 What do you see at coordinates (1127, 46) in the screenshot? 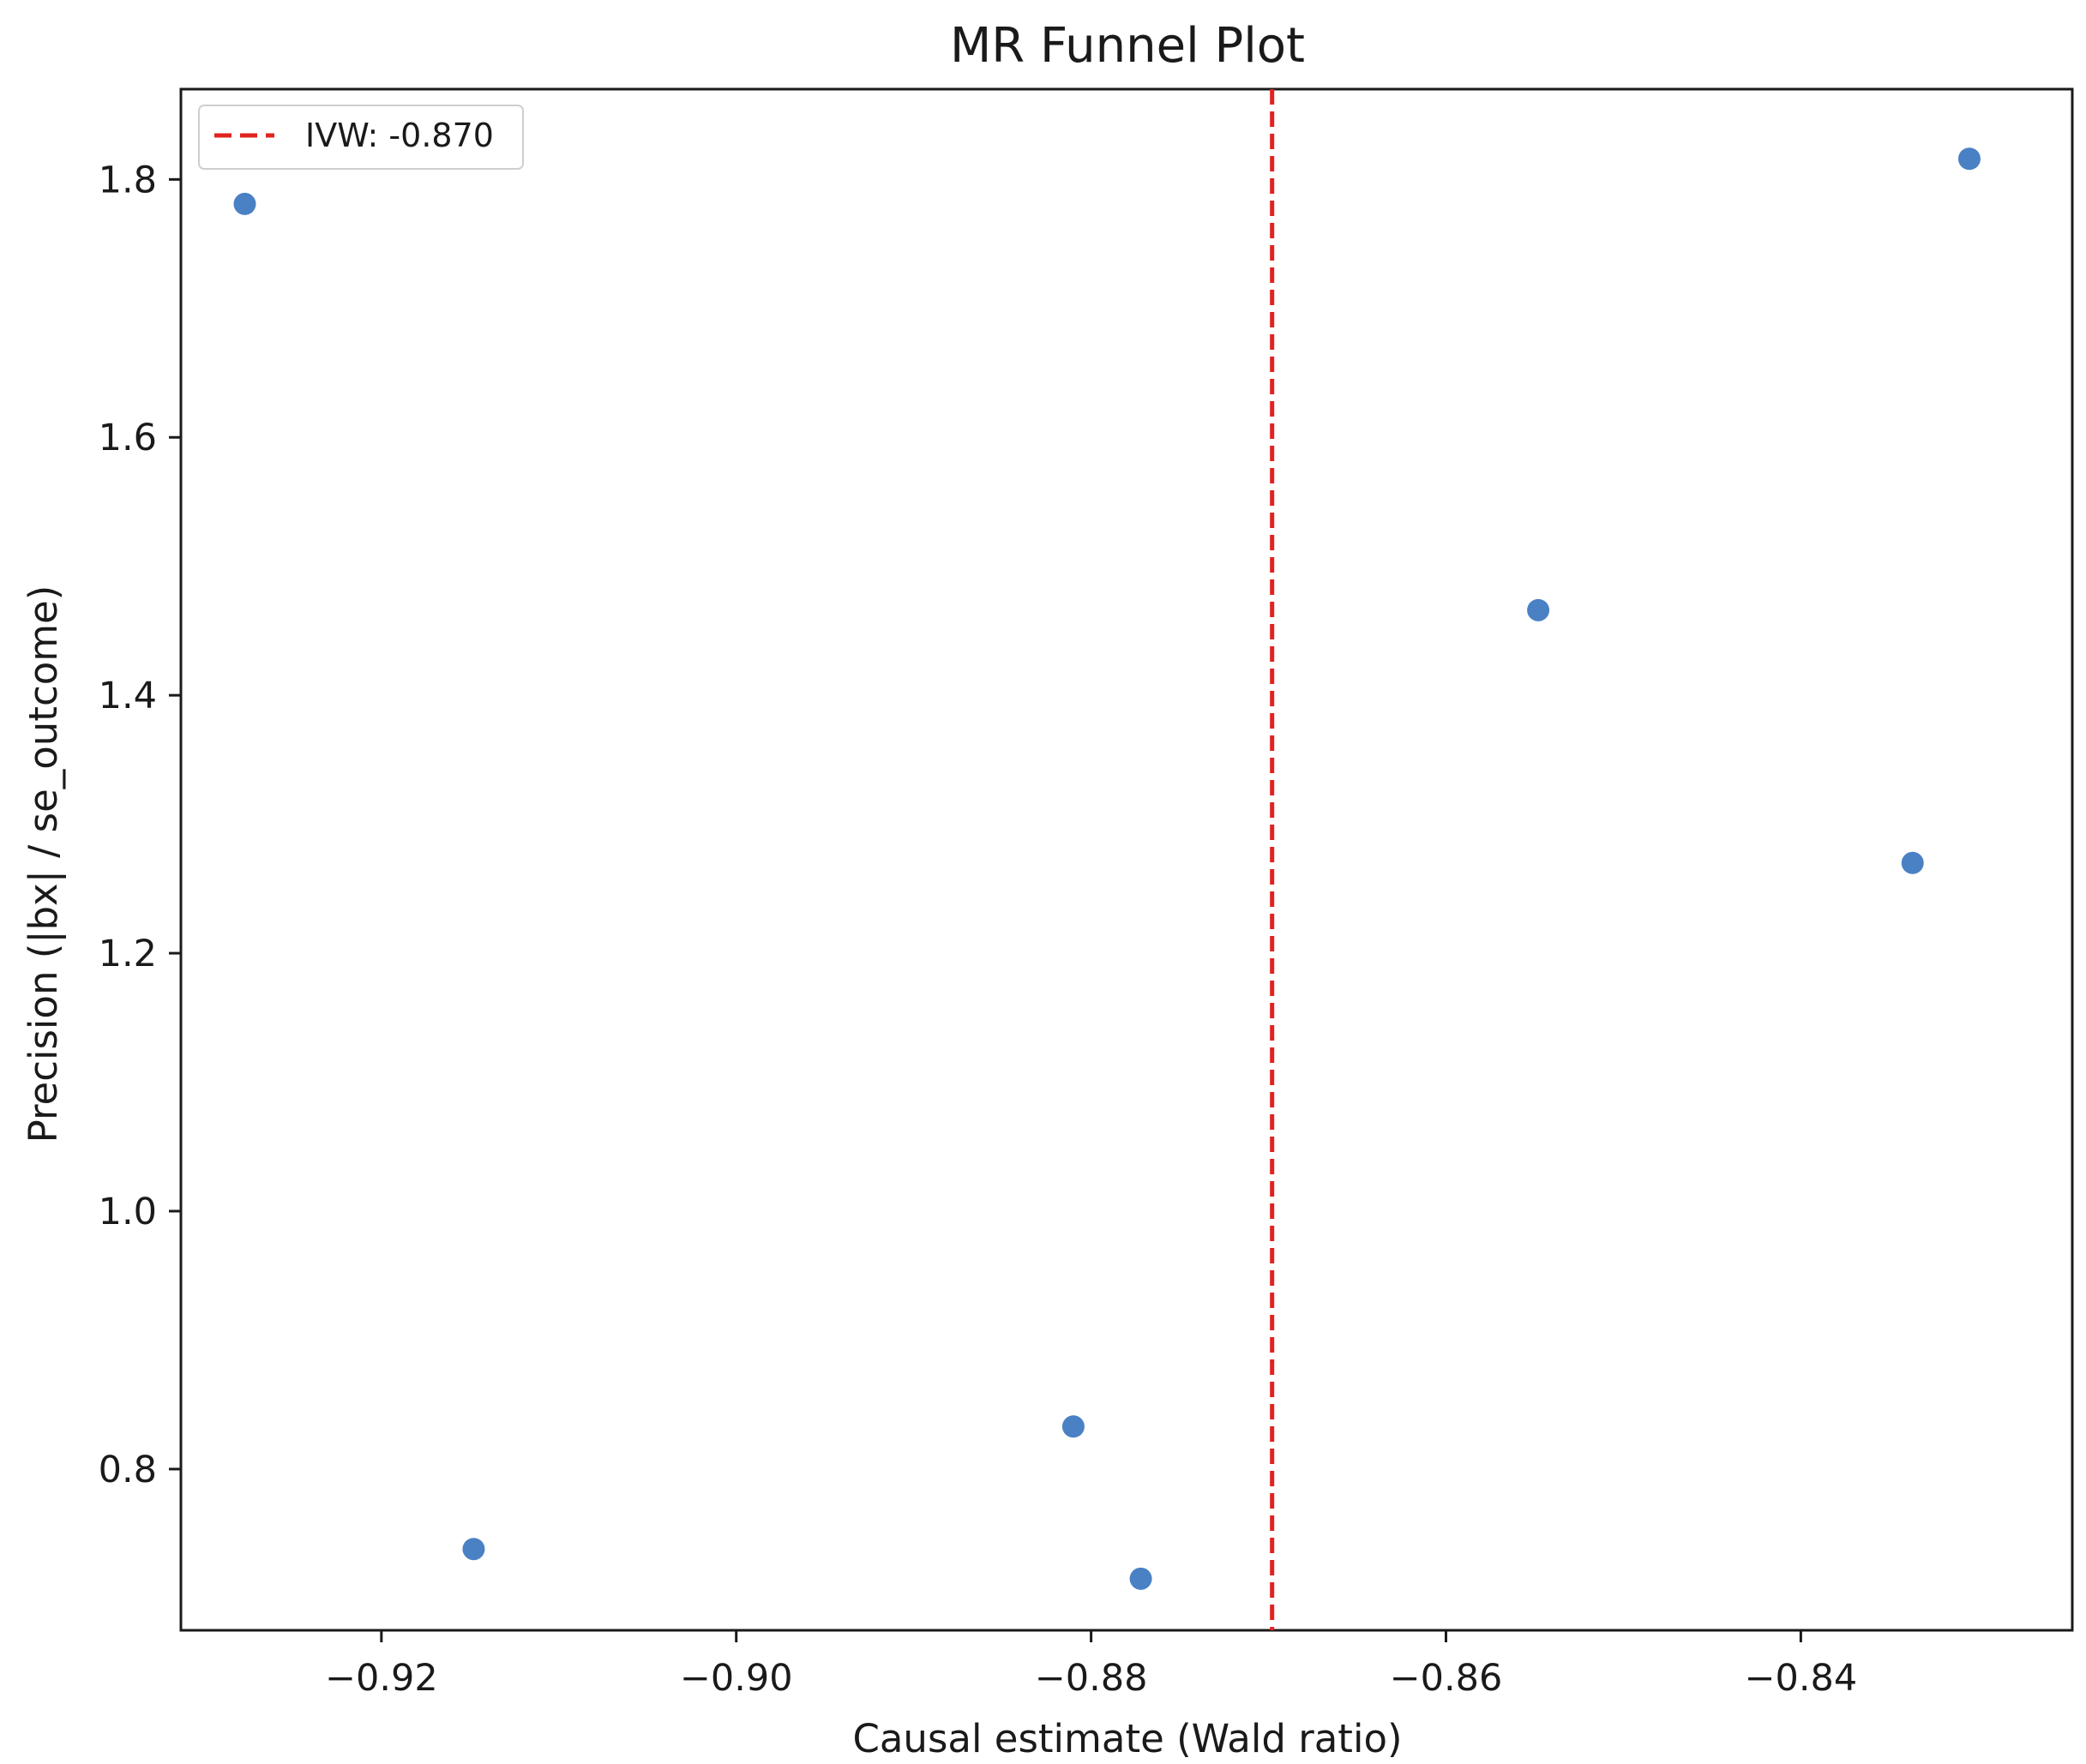
I see `chart-title: MR Funnel Plot` at bounding box center [1127, 46].